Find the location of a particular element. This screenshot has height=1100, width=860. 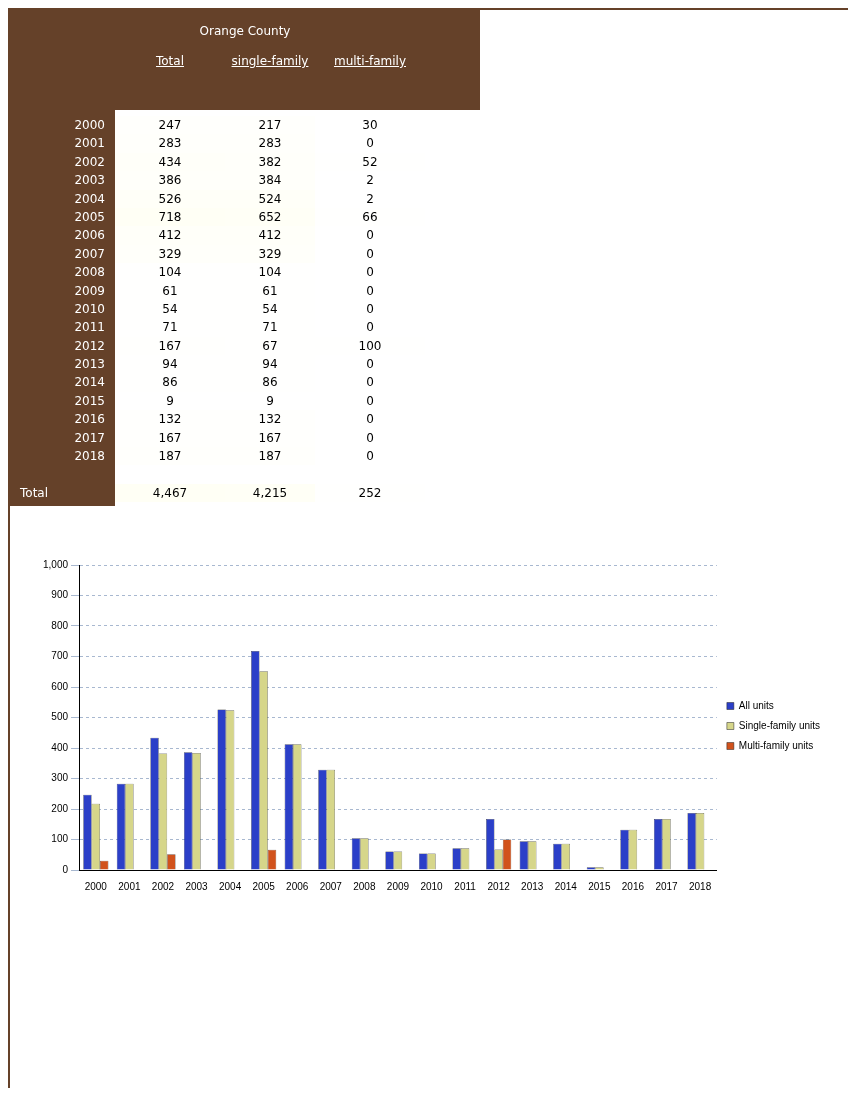

data-label: 652 is located at coordinates (270, 217).